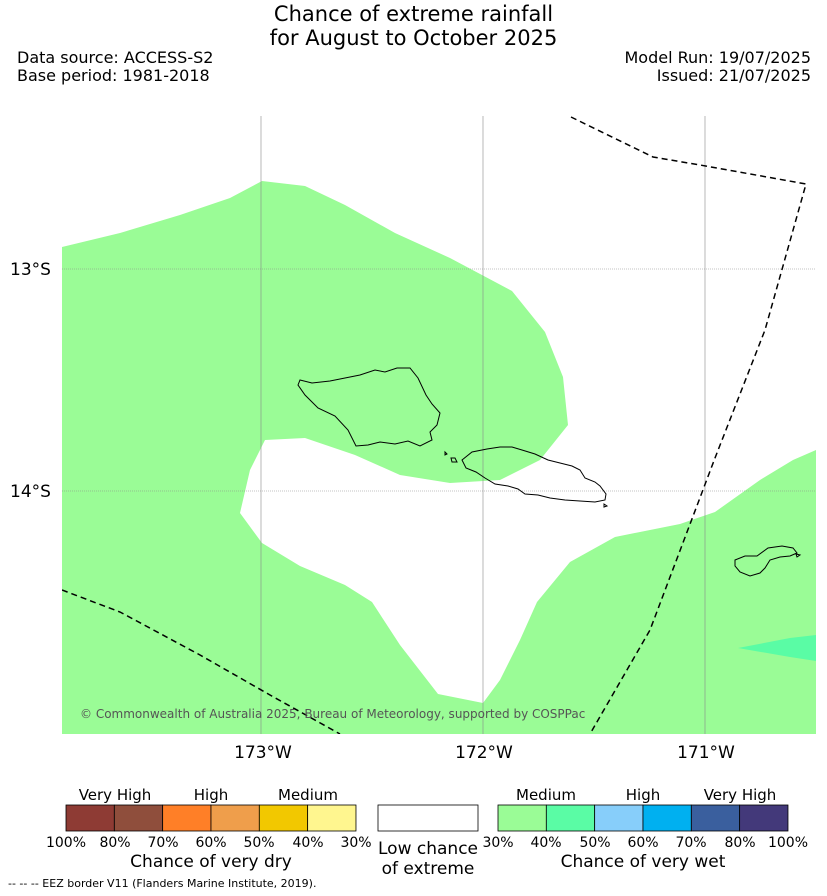 This screenshot has height=896, width=827. Describe the element at coordinates (428, 849) in the screenshot. I see `low-chance-line1: Low chance` at that location.